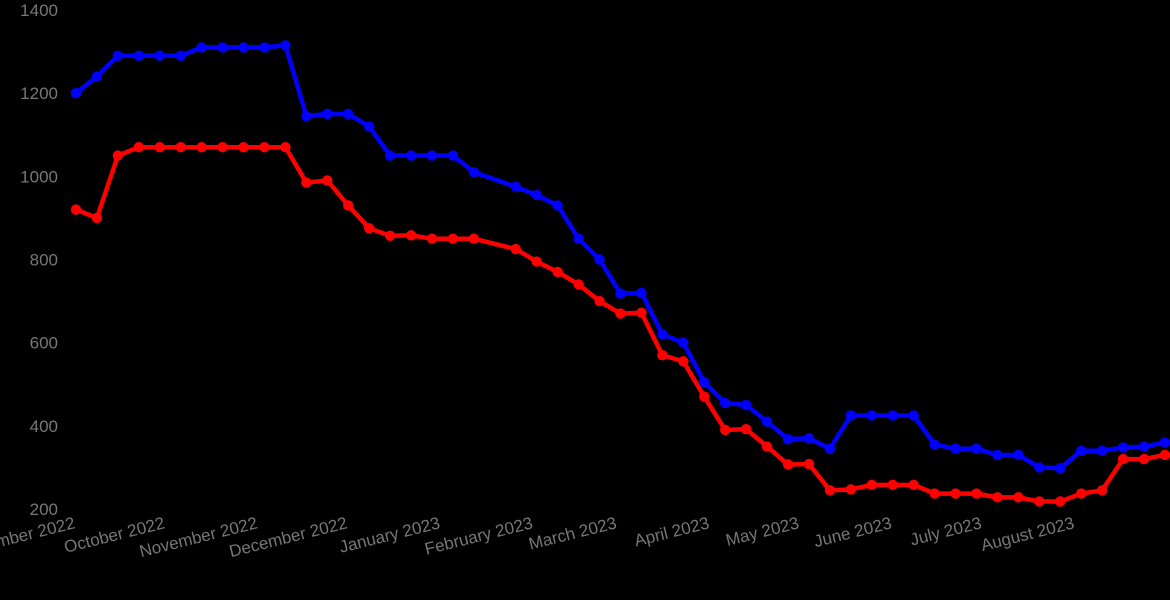 The image size is (1170, 600). I want to click on y-tick-label: 400, so click(44, 426).